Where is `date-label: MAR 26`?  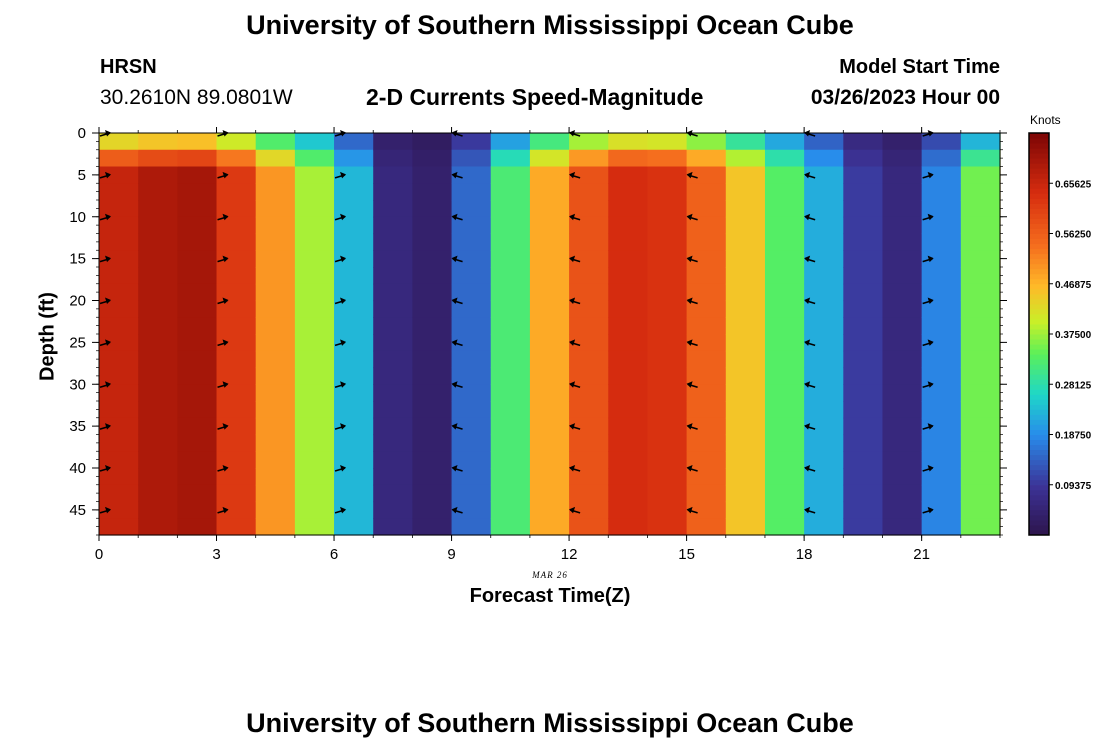
date-label: MAR 26 is located at coordinates (550, 575).